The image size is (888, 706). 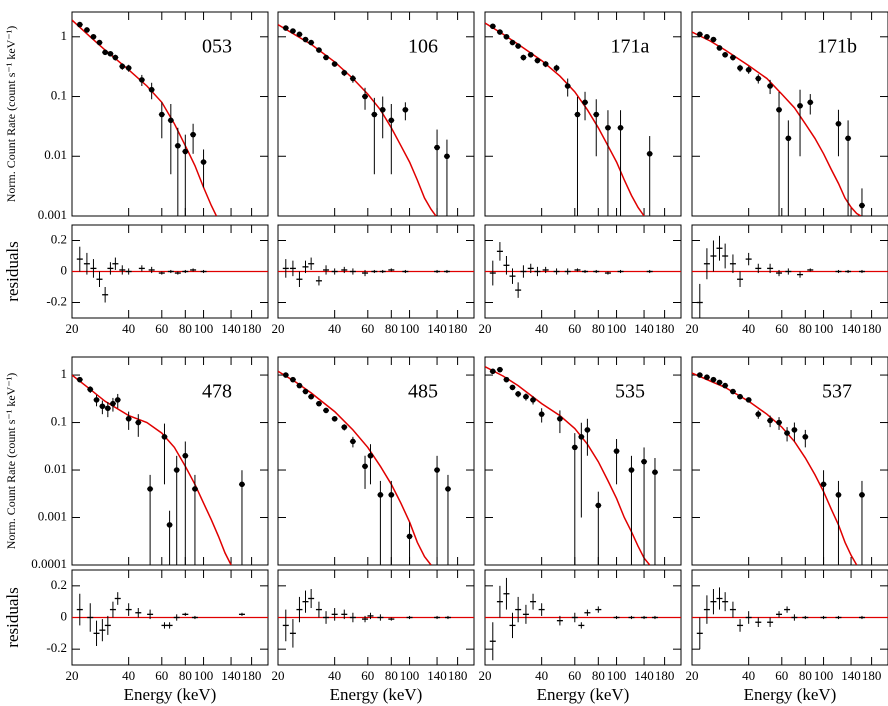 I want to click on x-axis-label: Energy (keV), so click(x=376, y=694).